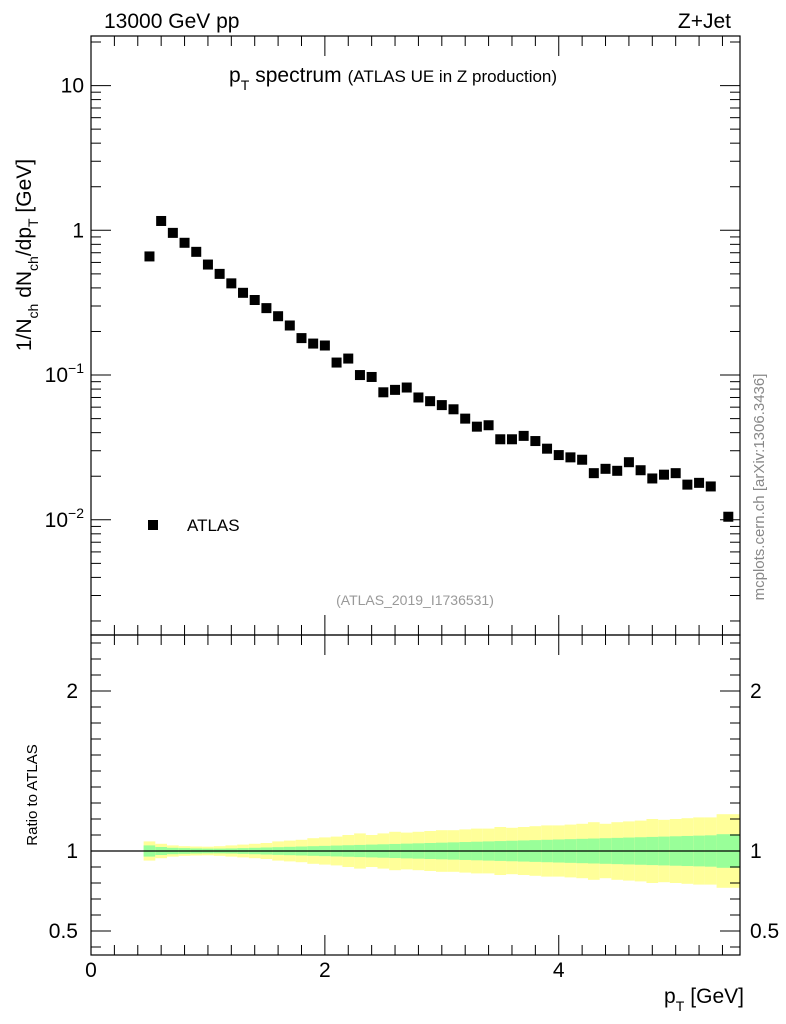  What do you see at coordinates (72, 86) in the screenshot?
I see `y-tick-label: 10` at bounding box center [72, 86].